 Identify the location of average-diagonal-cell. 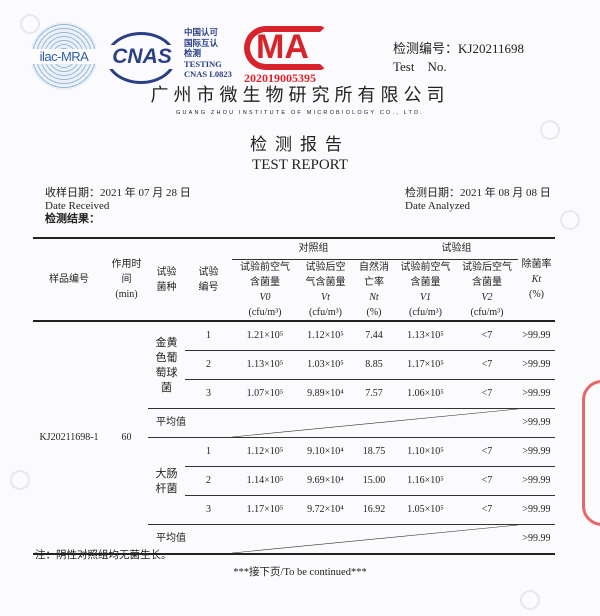
(375, 539).